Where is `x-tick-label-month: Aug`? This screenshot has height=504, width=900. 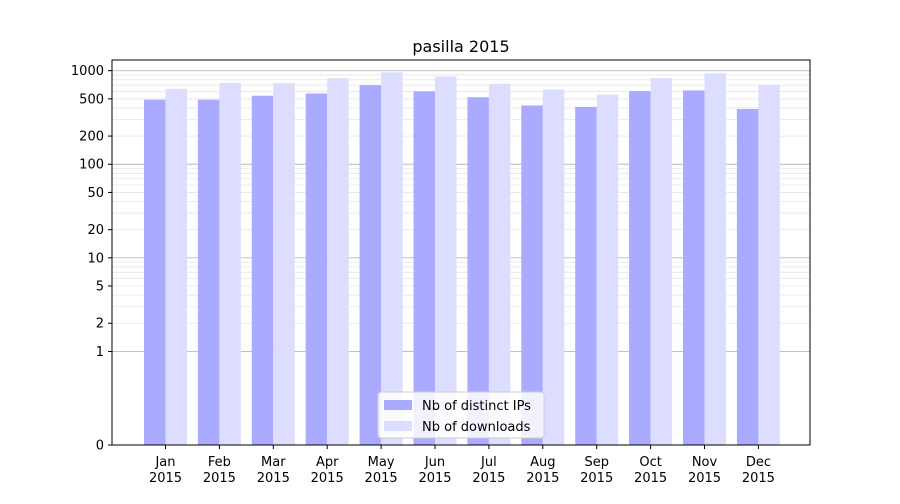 x-tick-label-month: Aug is located at coordinates (542, 462).